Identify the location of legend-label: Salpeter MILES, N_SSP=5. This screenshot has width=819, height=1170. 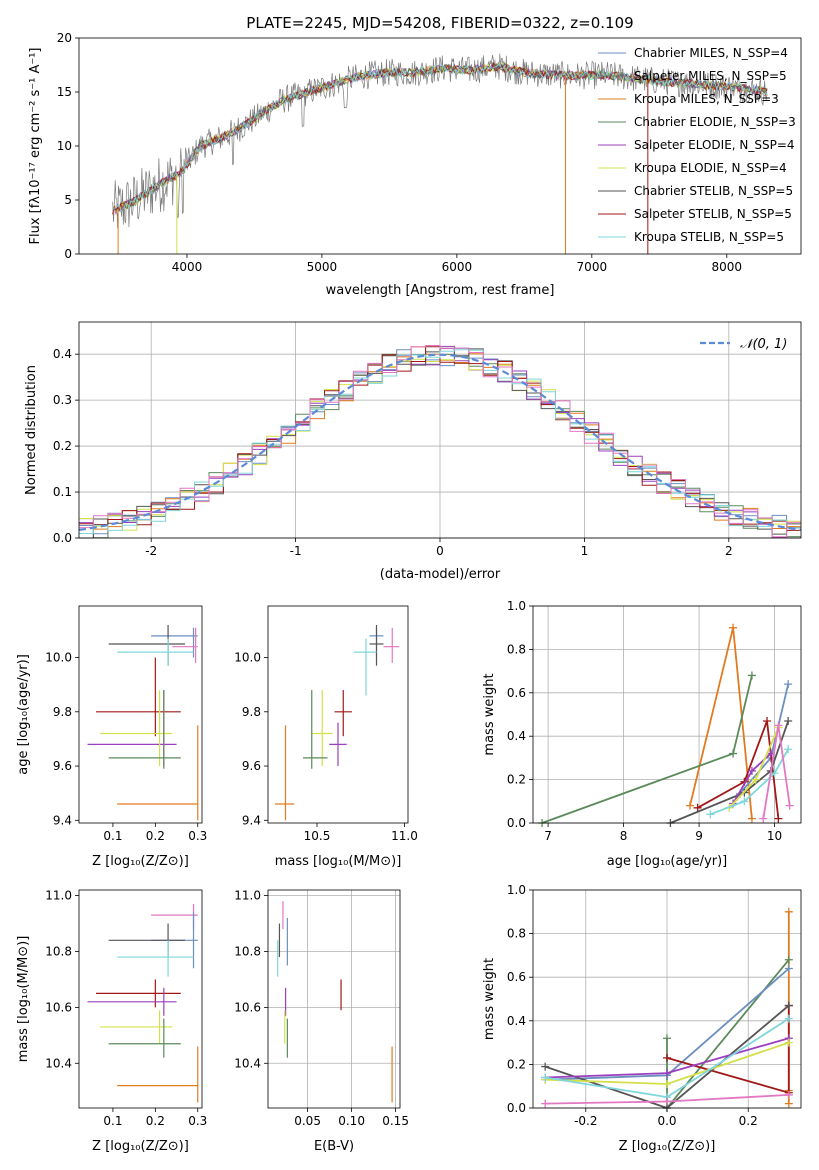
(710, 76).